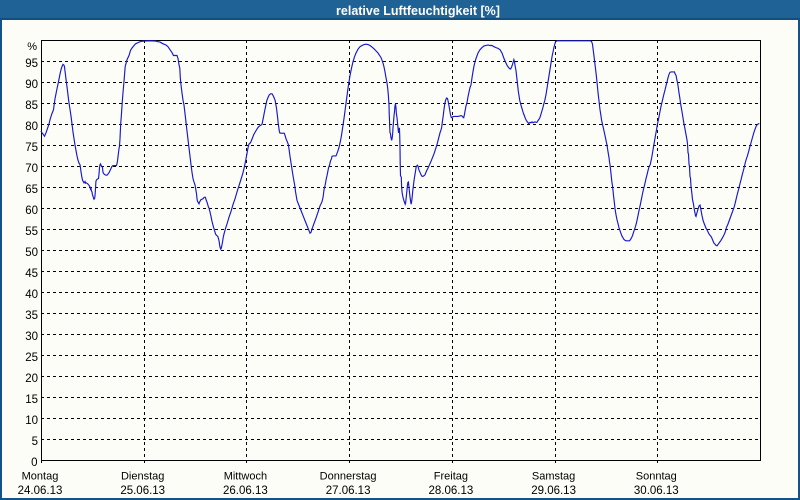  Describe the element at coordinates (245, 491) in the screenshot. I see `svg-text: 26.06.13` at that location.